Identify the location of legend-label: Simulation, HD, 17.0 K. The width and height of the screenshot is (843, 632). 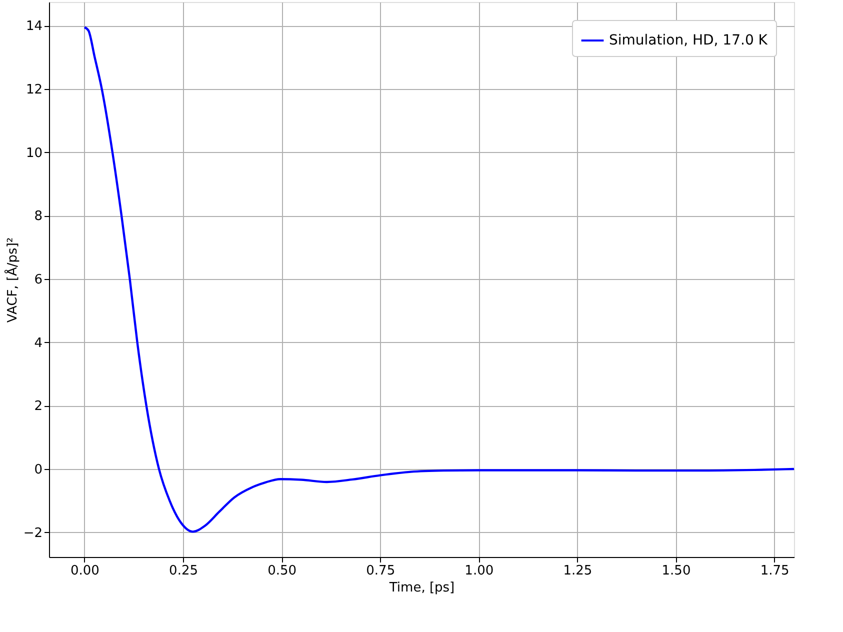
(688, 40).